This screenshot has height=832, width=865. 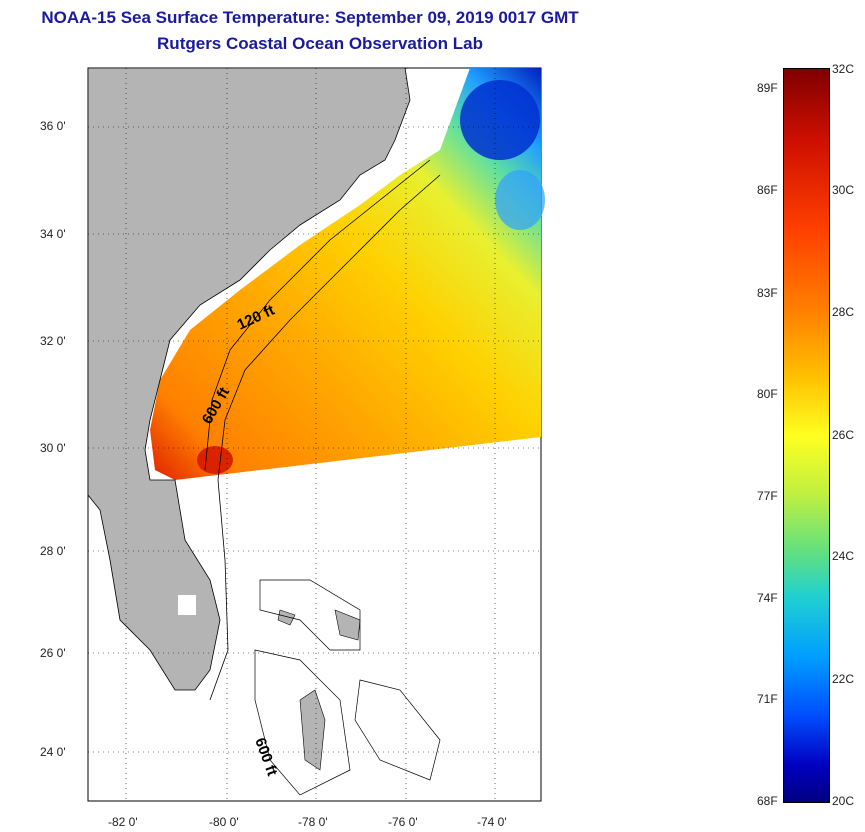 I want to click on colorbar-f-83: 83F, so click(x=767, y=293).